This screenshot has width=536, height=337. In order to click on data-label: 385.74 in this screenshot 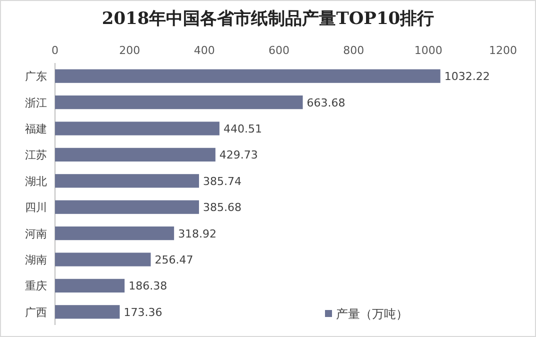, I will do `click(222, 181)`.